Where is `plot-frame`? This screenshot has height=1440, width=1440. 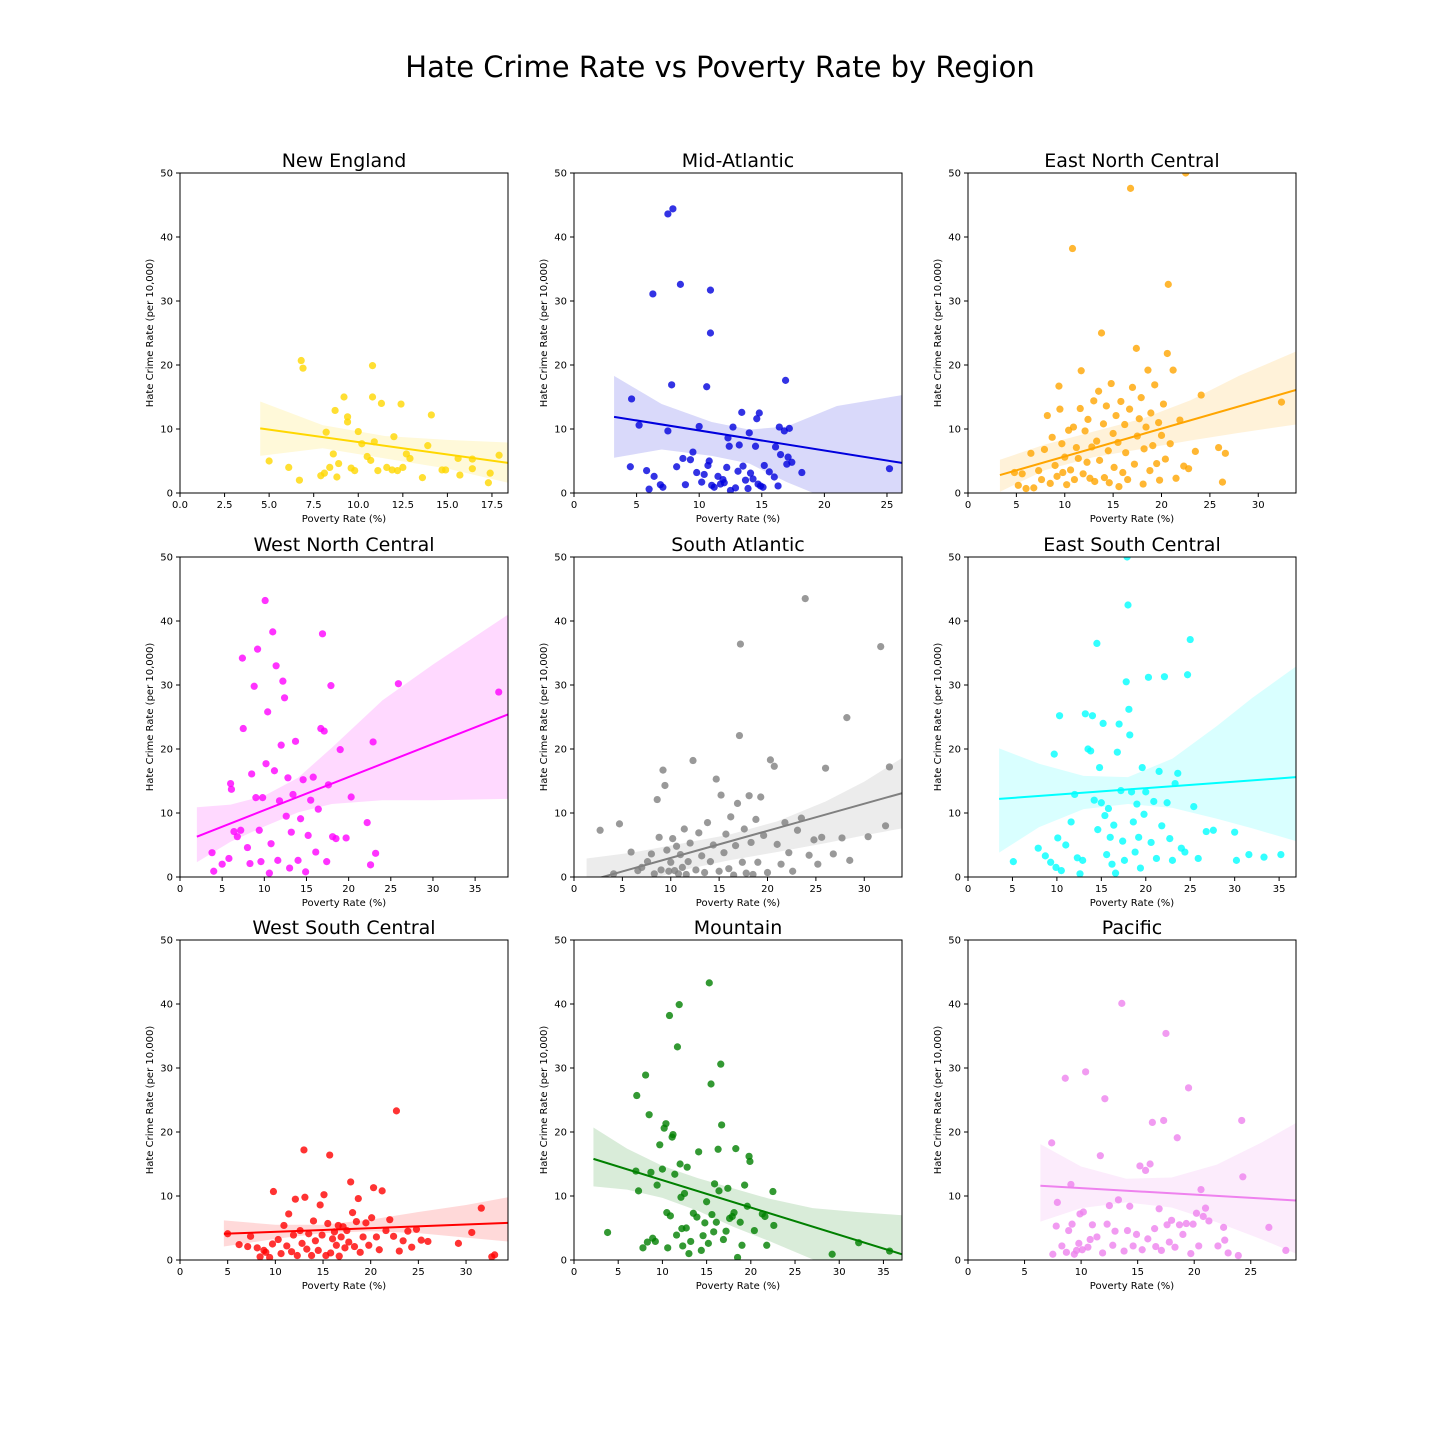 plot-frame is located at coordinates (1132, 333).